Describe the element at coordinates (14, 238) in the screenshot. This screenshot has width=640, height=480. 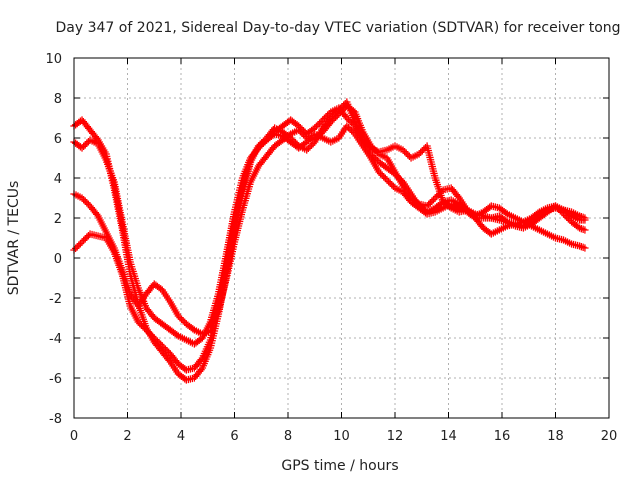
I see `y-axis-label: SDTVAR / TECUs` at that location.